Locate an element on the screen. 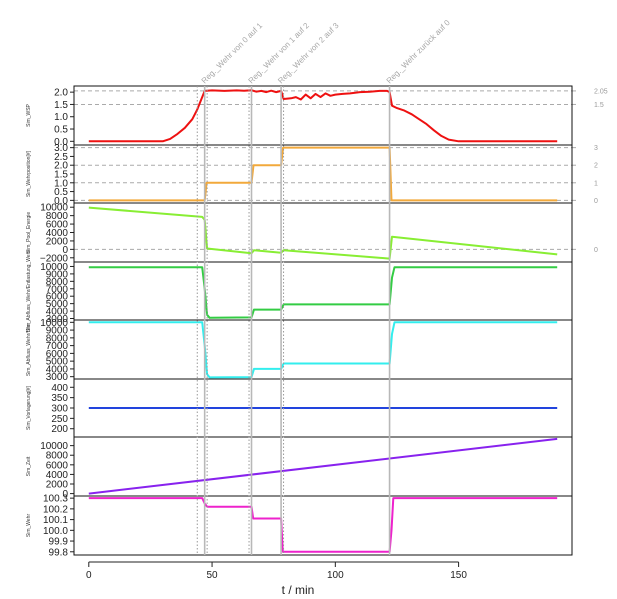 This screenshot has height=599, width=617. y-tick-label: 100.0 is located at coordinates (55, 531).